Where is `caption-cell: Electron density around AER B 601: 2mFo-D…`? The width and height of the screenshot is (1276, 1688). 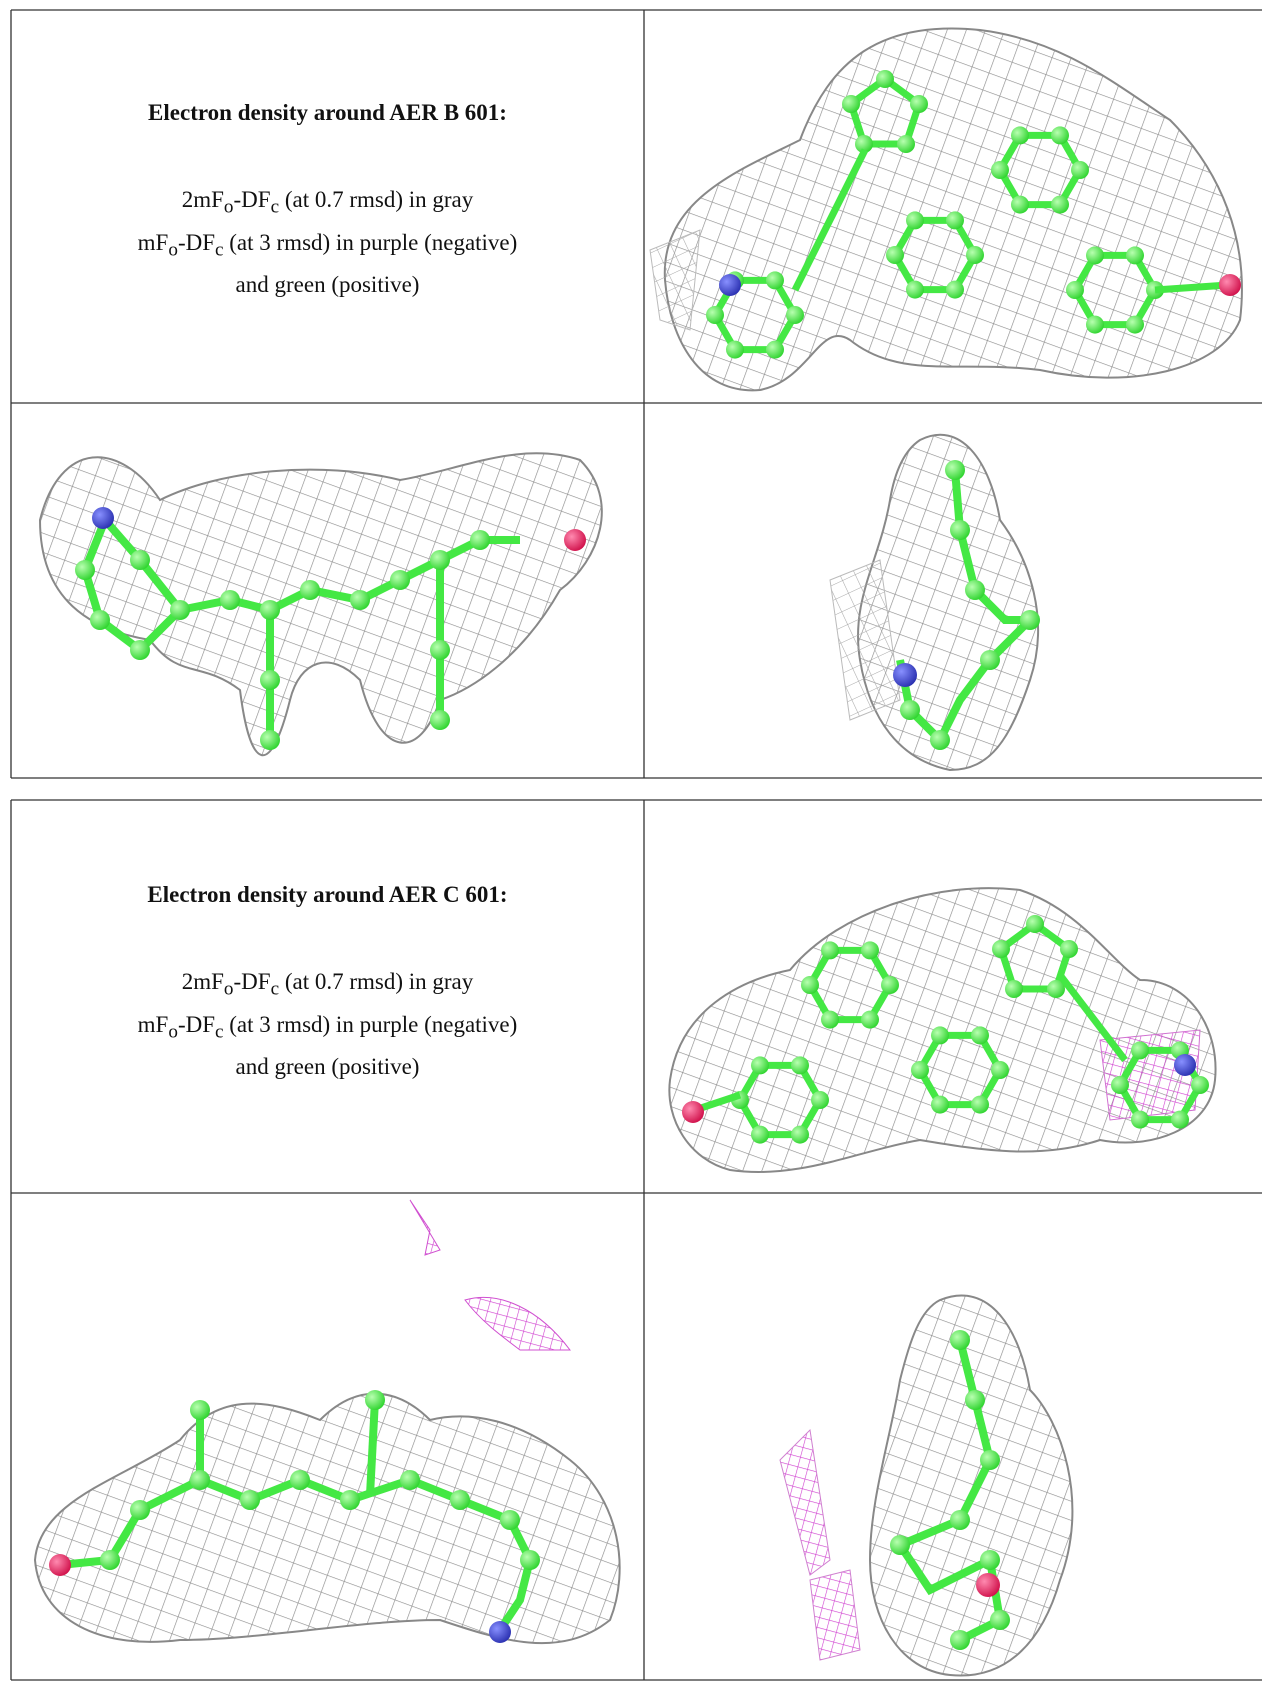 caption-cell: Electron density around AER B 601: 2mFo-D… is located at coordinates (327, 198).